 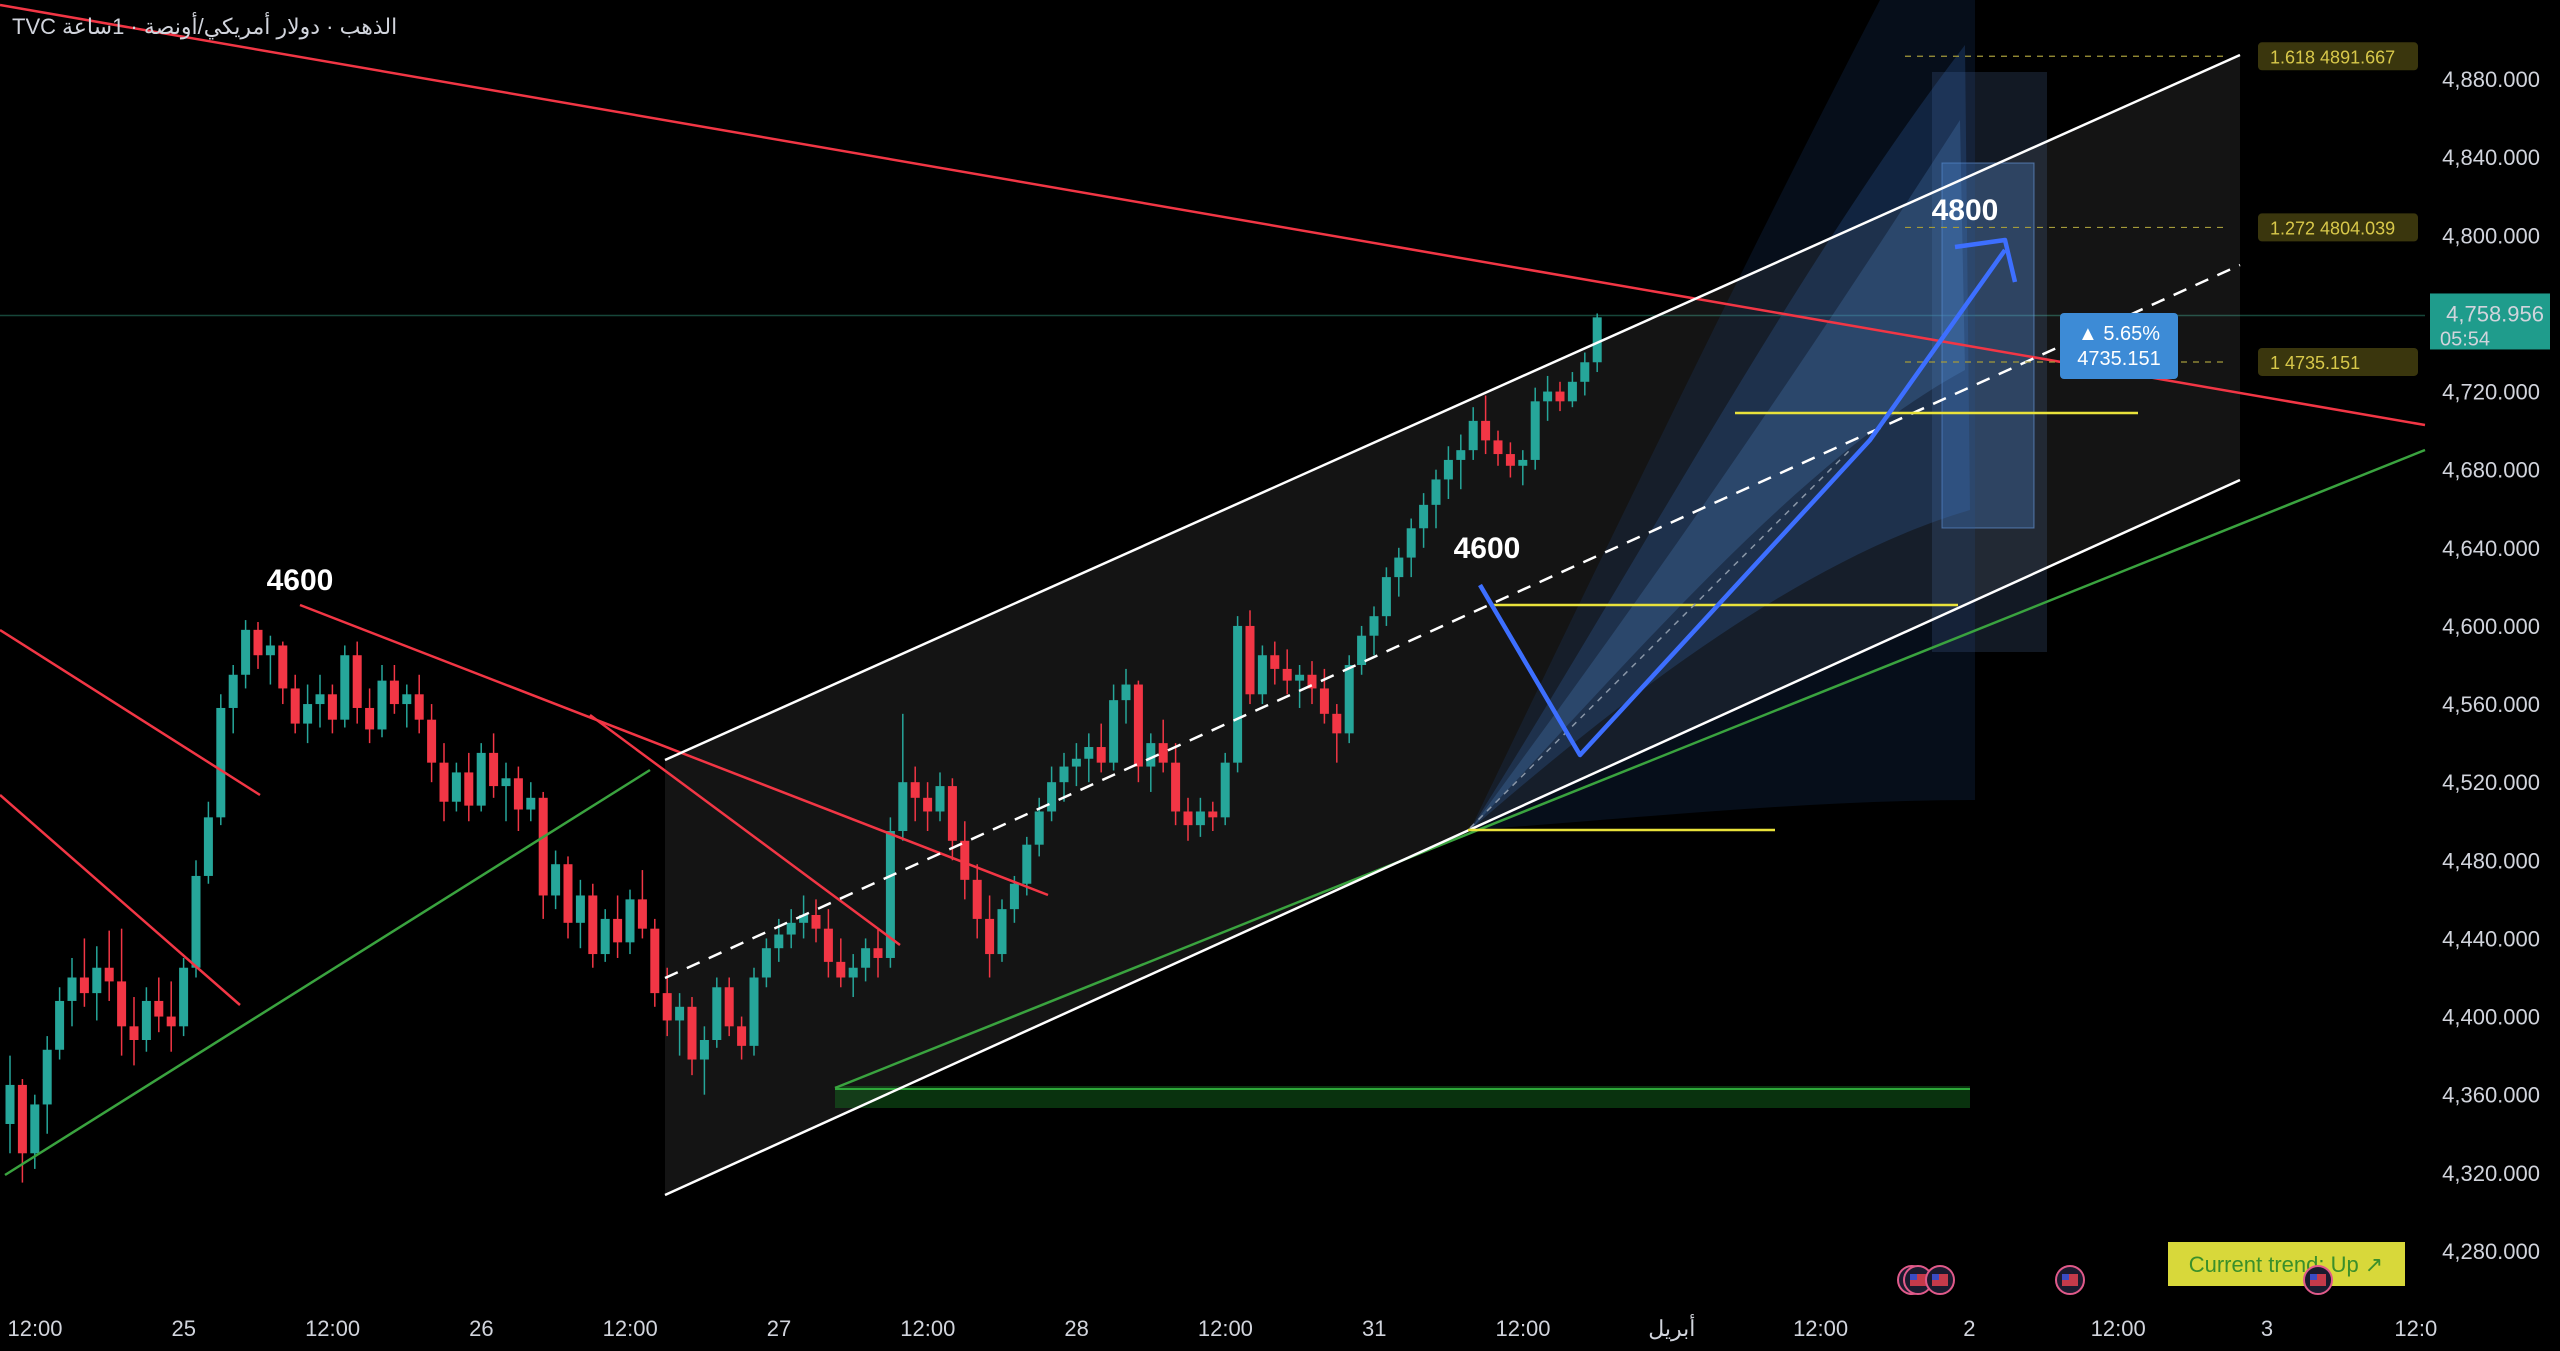 I want to click on symbol-header: TVC الذهب · دولار أمريكي/أونصة · 1ساعة, so click(x=204, y=27).